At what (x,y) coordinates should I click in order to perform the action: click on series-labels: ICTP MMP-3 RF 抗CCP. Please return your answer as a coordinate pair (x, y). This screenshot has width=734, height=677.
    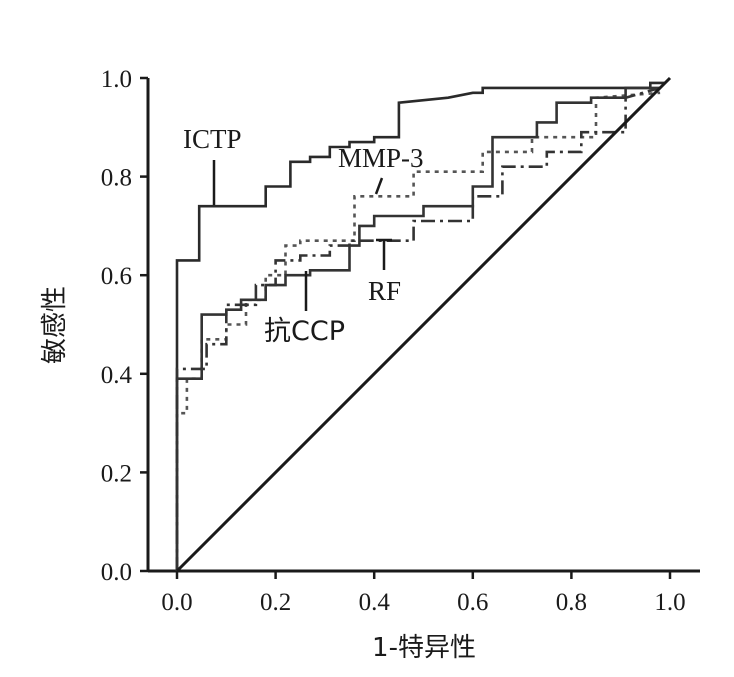
    Looking at the image, I should click on (303, 235).